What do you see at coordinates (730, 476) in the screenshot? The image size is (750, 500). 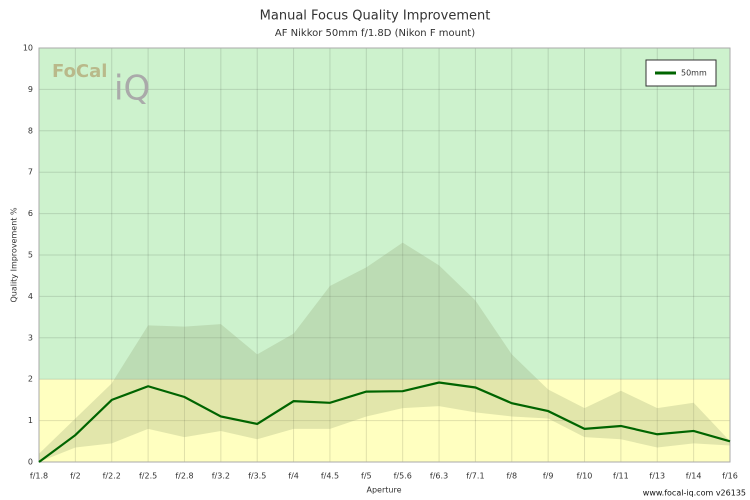 I see `x-tick-label: f/16` at bounding box center [730, 476].